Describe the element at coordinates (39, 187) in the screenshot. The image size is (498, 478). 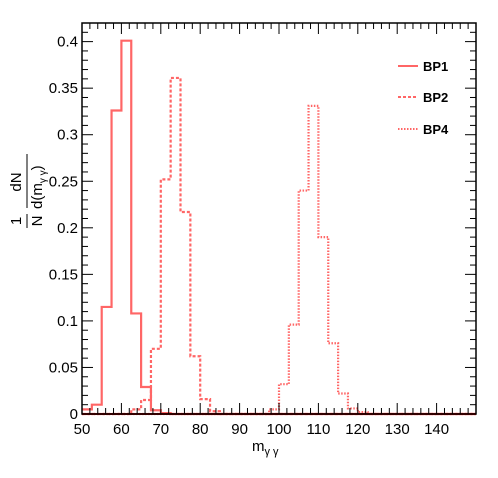
I see `y-axis-title-dm: d(mγ γ)` at that location.